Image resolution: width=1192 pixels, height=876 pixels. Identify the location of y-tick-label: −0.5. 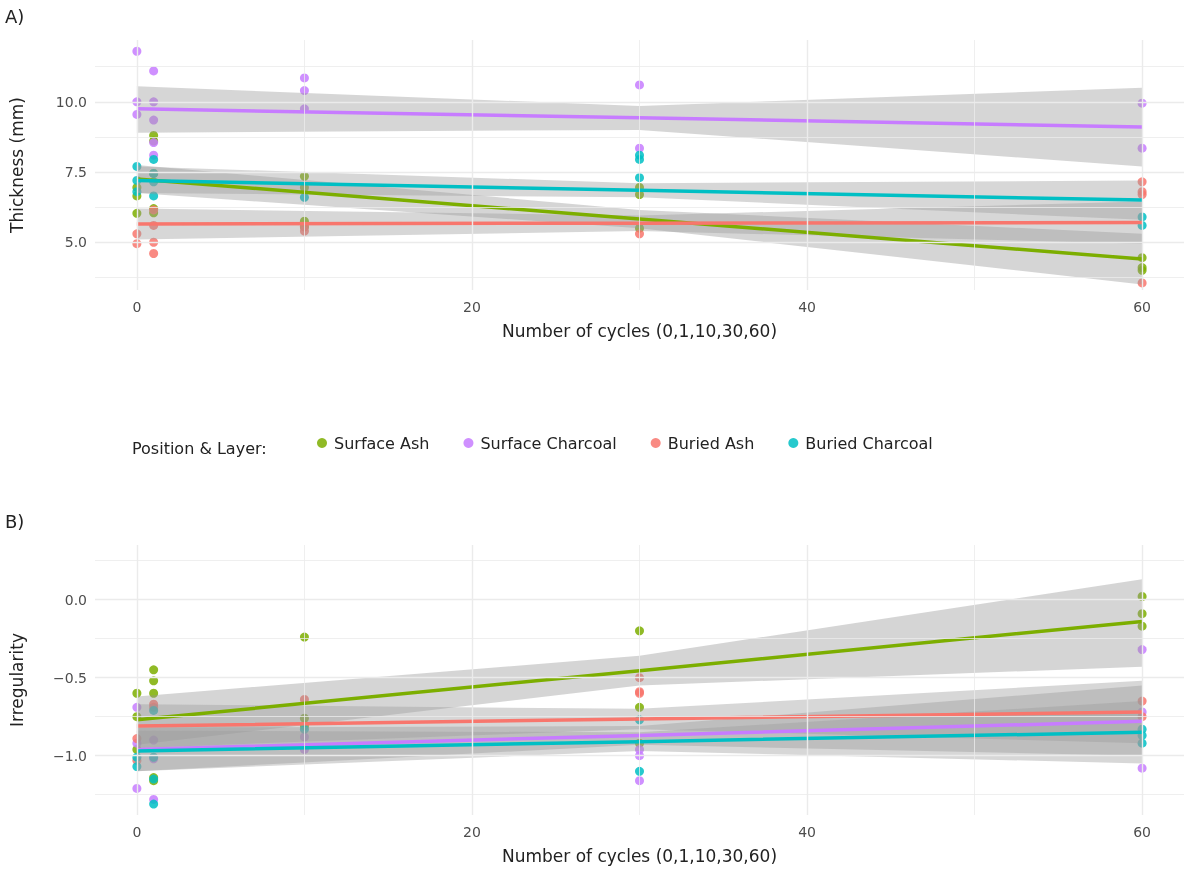
(70, 677).